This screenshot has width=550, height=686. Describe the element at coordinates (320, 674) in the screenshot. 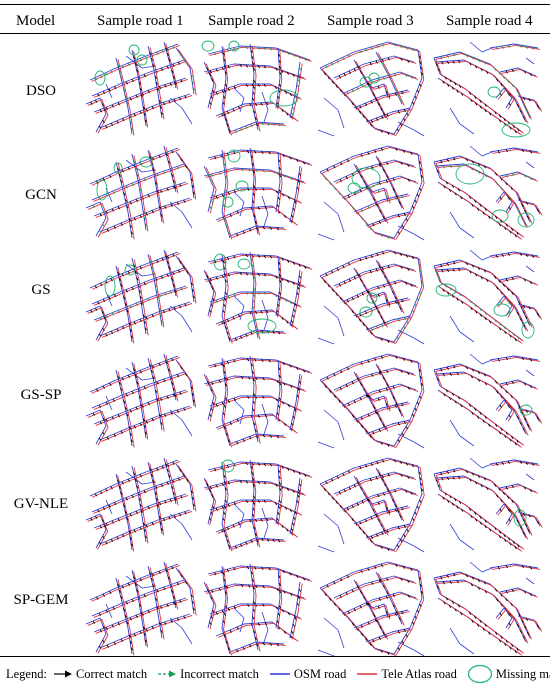

I see `legend-label-osm-road: OSM road` at that location.